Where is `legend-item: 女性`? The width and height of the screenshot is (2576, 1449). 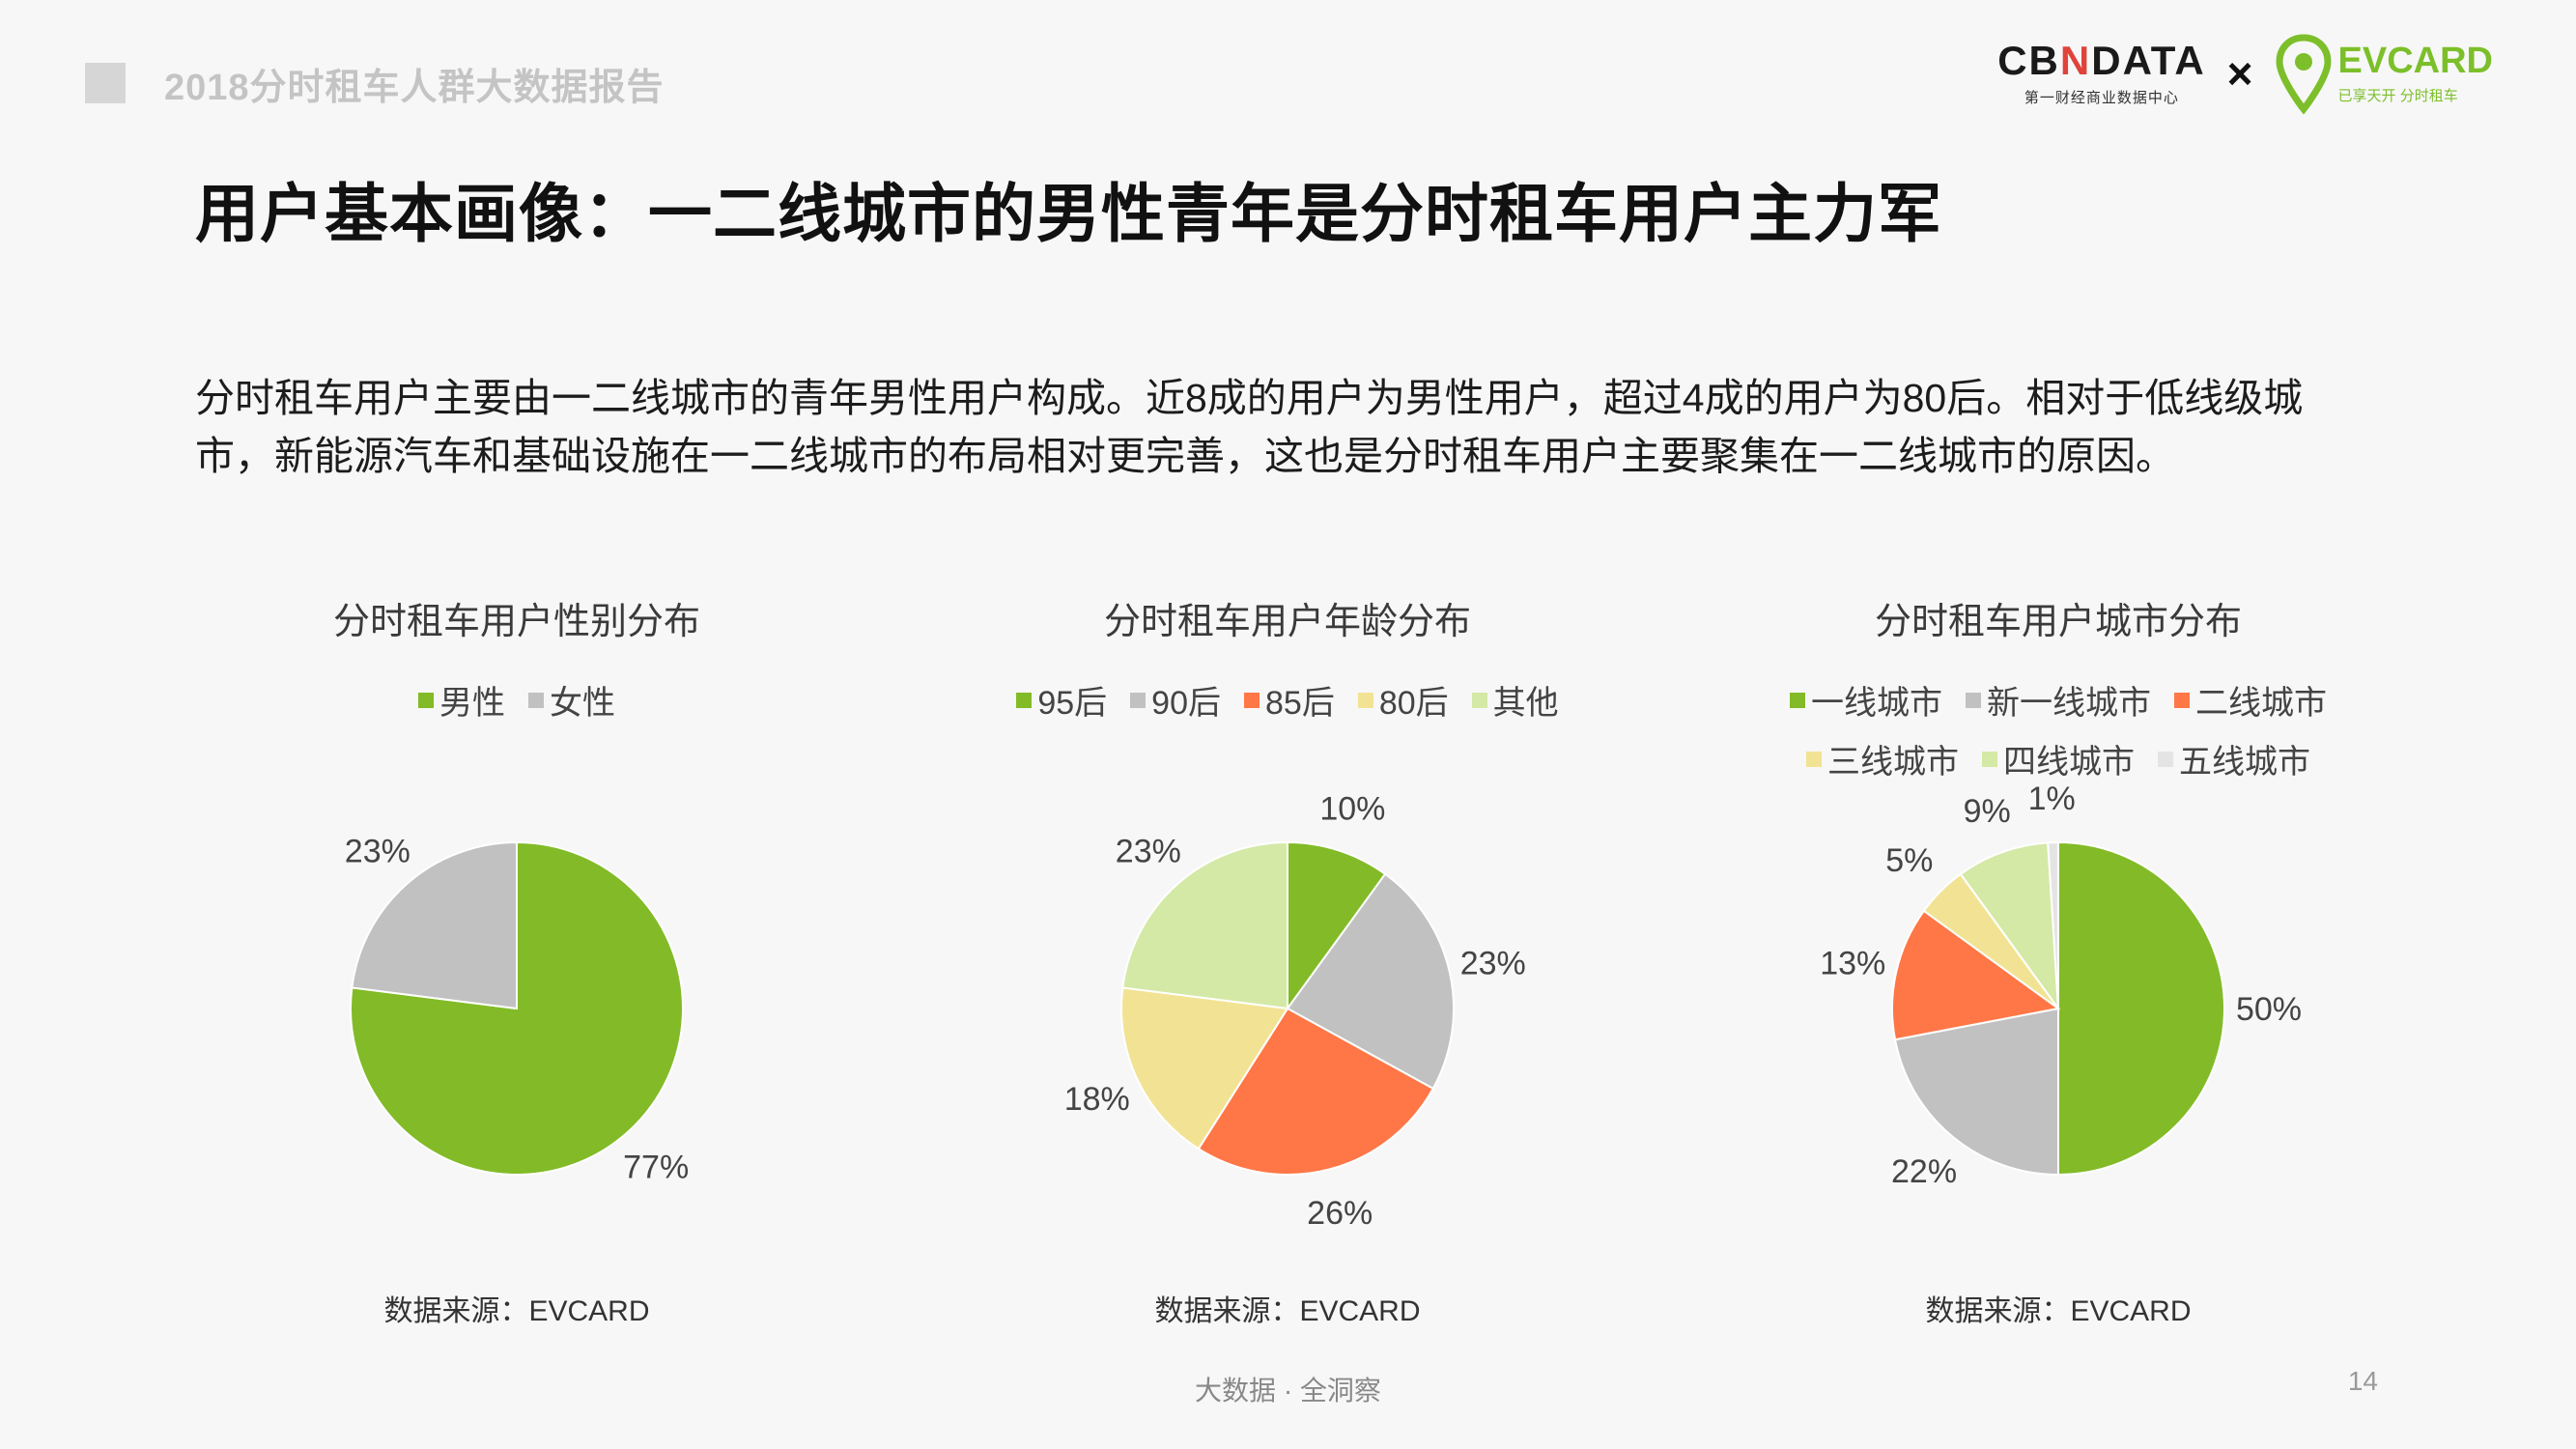 legend-item: 女性 is located at coordinates (571, 700).